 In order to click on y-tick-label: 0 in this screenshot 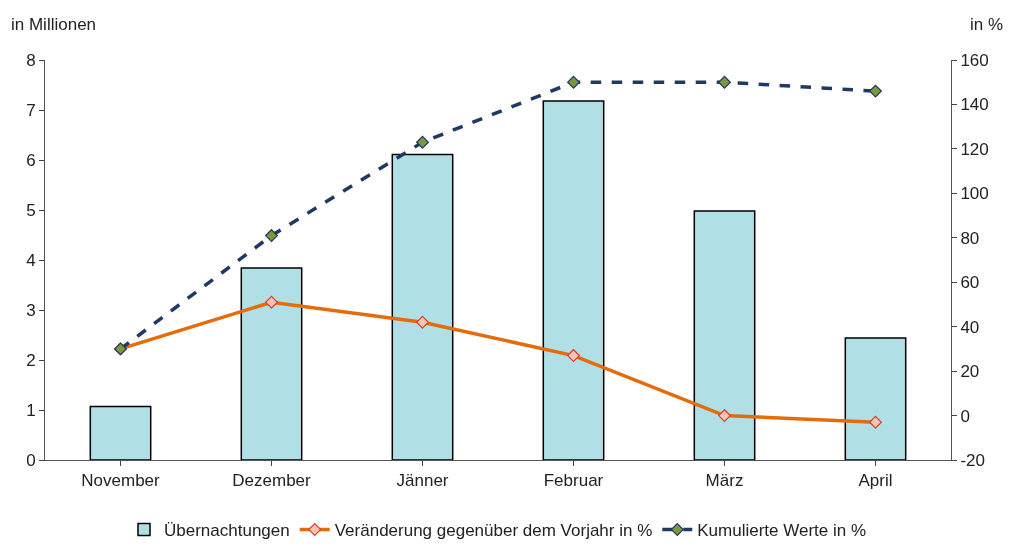, I will do `click(31, 460)`.